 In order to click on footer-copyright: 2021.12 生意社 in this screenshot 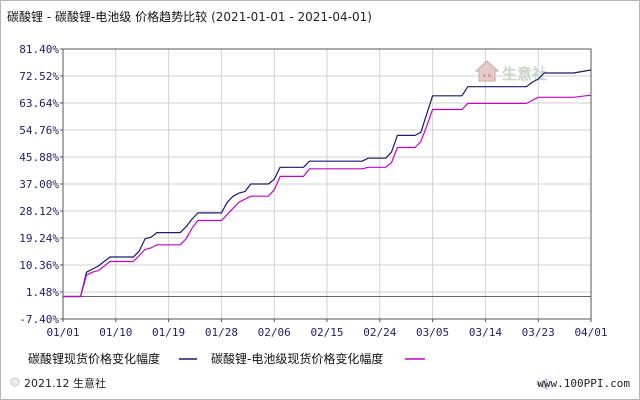, I will do `click(65, 383)`.